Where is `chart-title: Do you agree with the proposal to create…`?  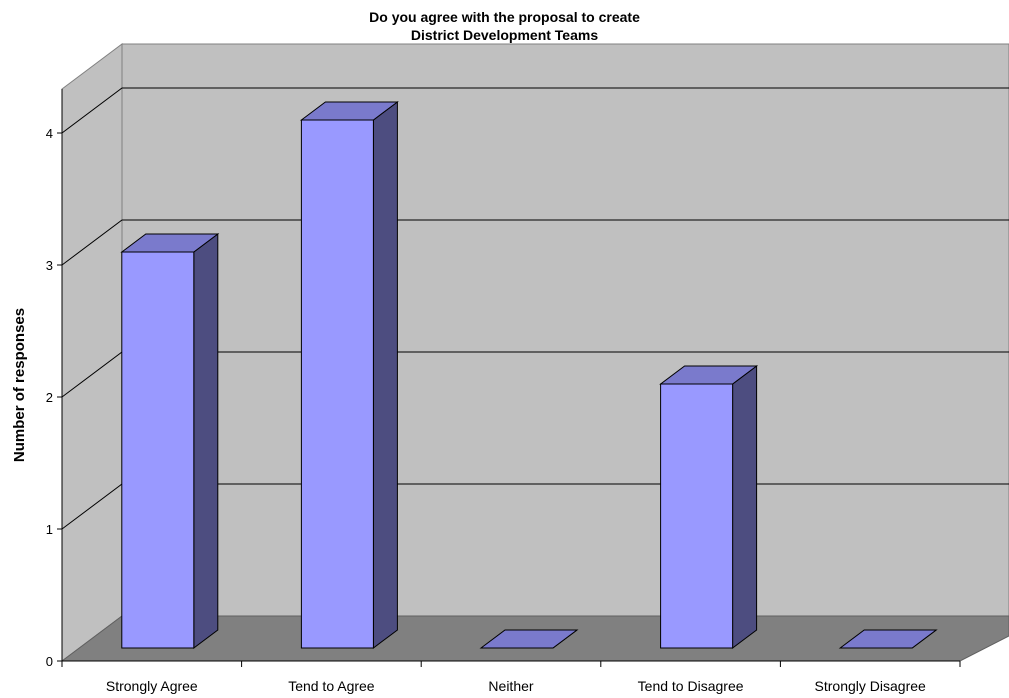 chart-title: Do you agree with the proposal to create… is located at coordinates (504, 26).